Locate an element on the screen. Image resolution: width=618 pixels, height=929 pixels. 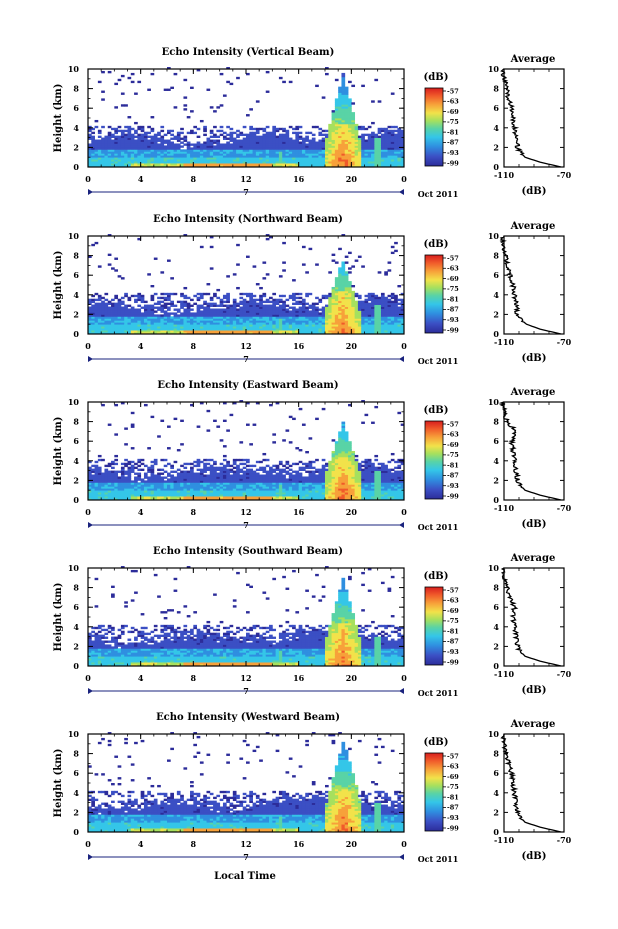
average-profile-line is located at coordinates (531, 118).